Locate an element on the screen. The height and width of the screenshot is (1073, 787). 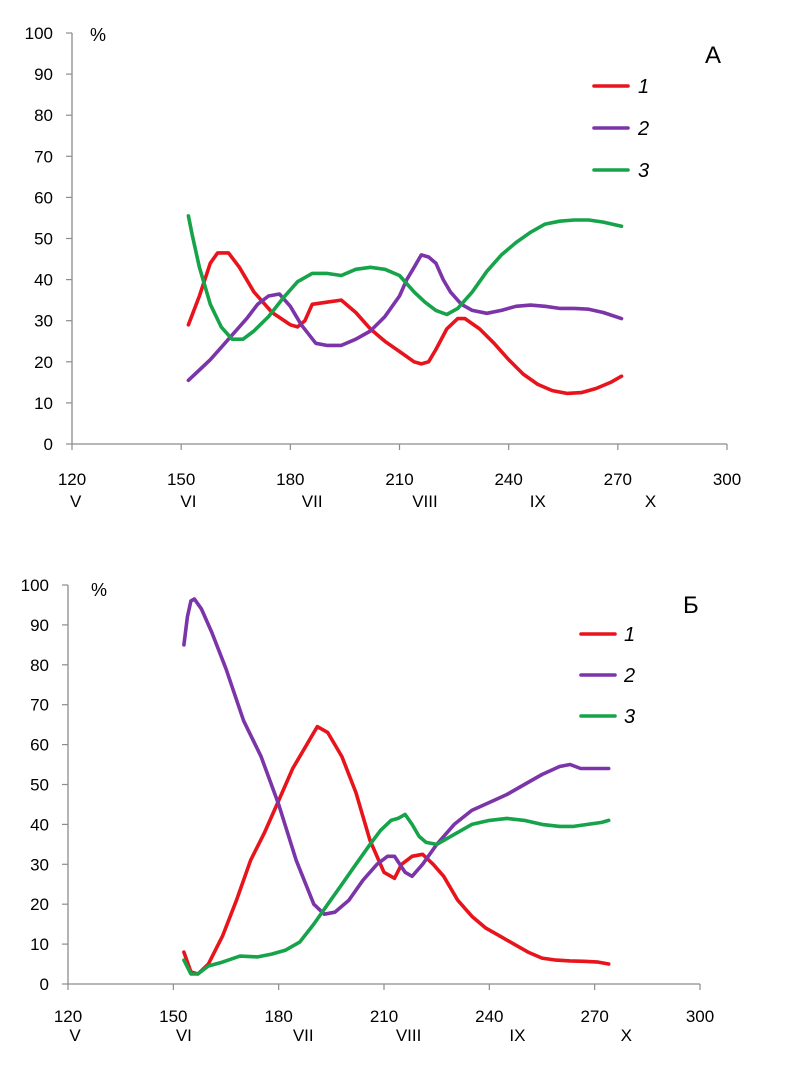
series-2-line is located at coordinates (405, 318).